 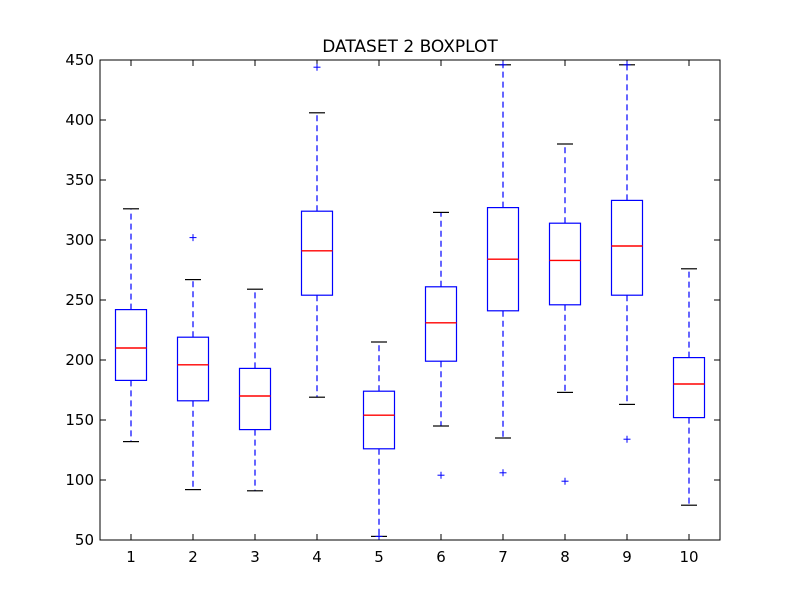 I want to click on y-tick-label: 150, so click(x=79, y=420).